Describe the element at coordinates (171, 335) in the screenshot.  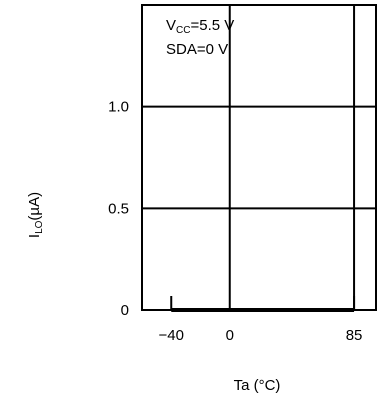
I see `x-tick-label: −40` at that location.